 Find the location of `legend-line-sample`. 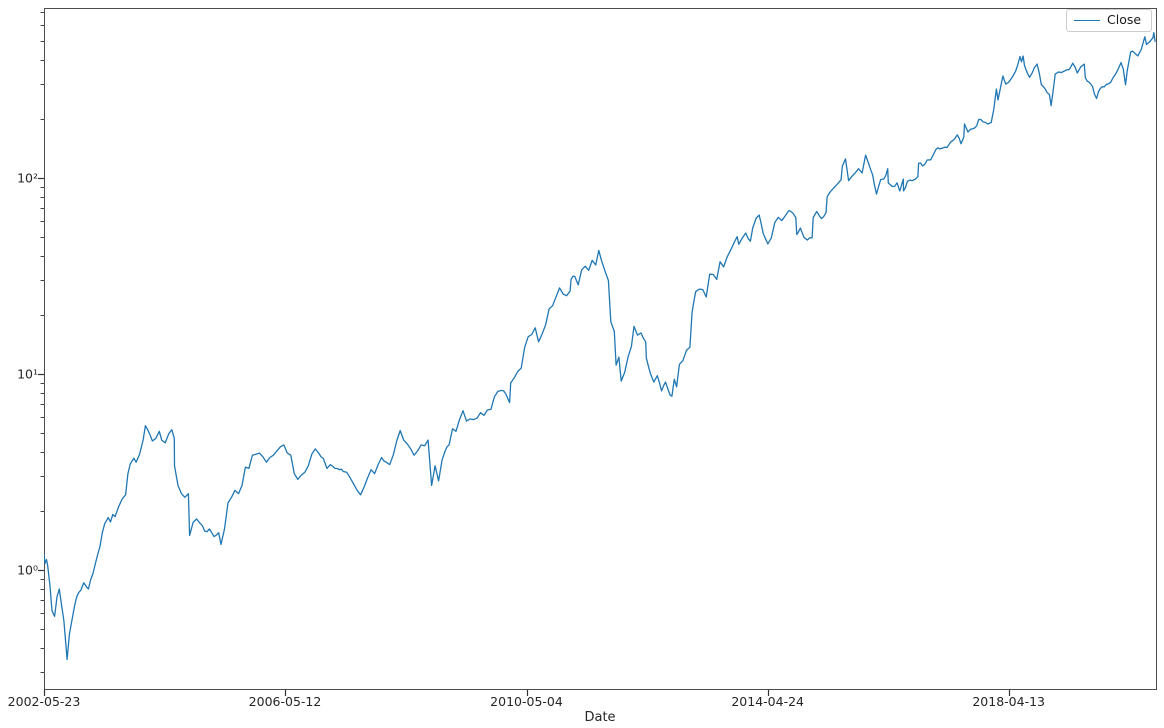

legend-line-sample is located at coordinates (1087, 20).